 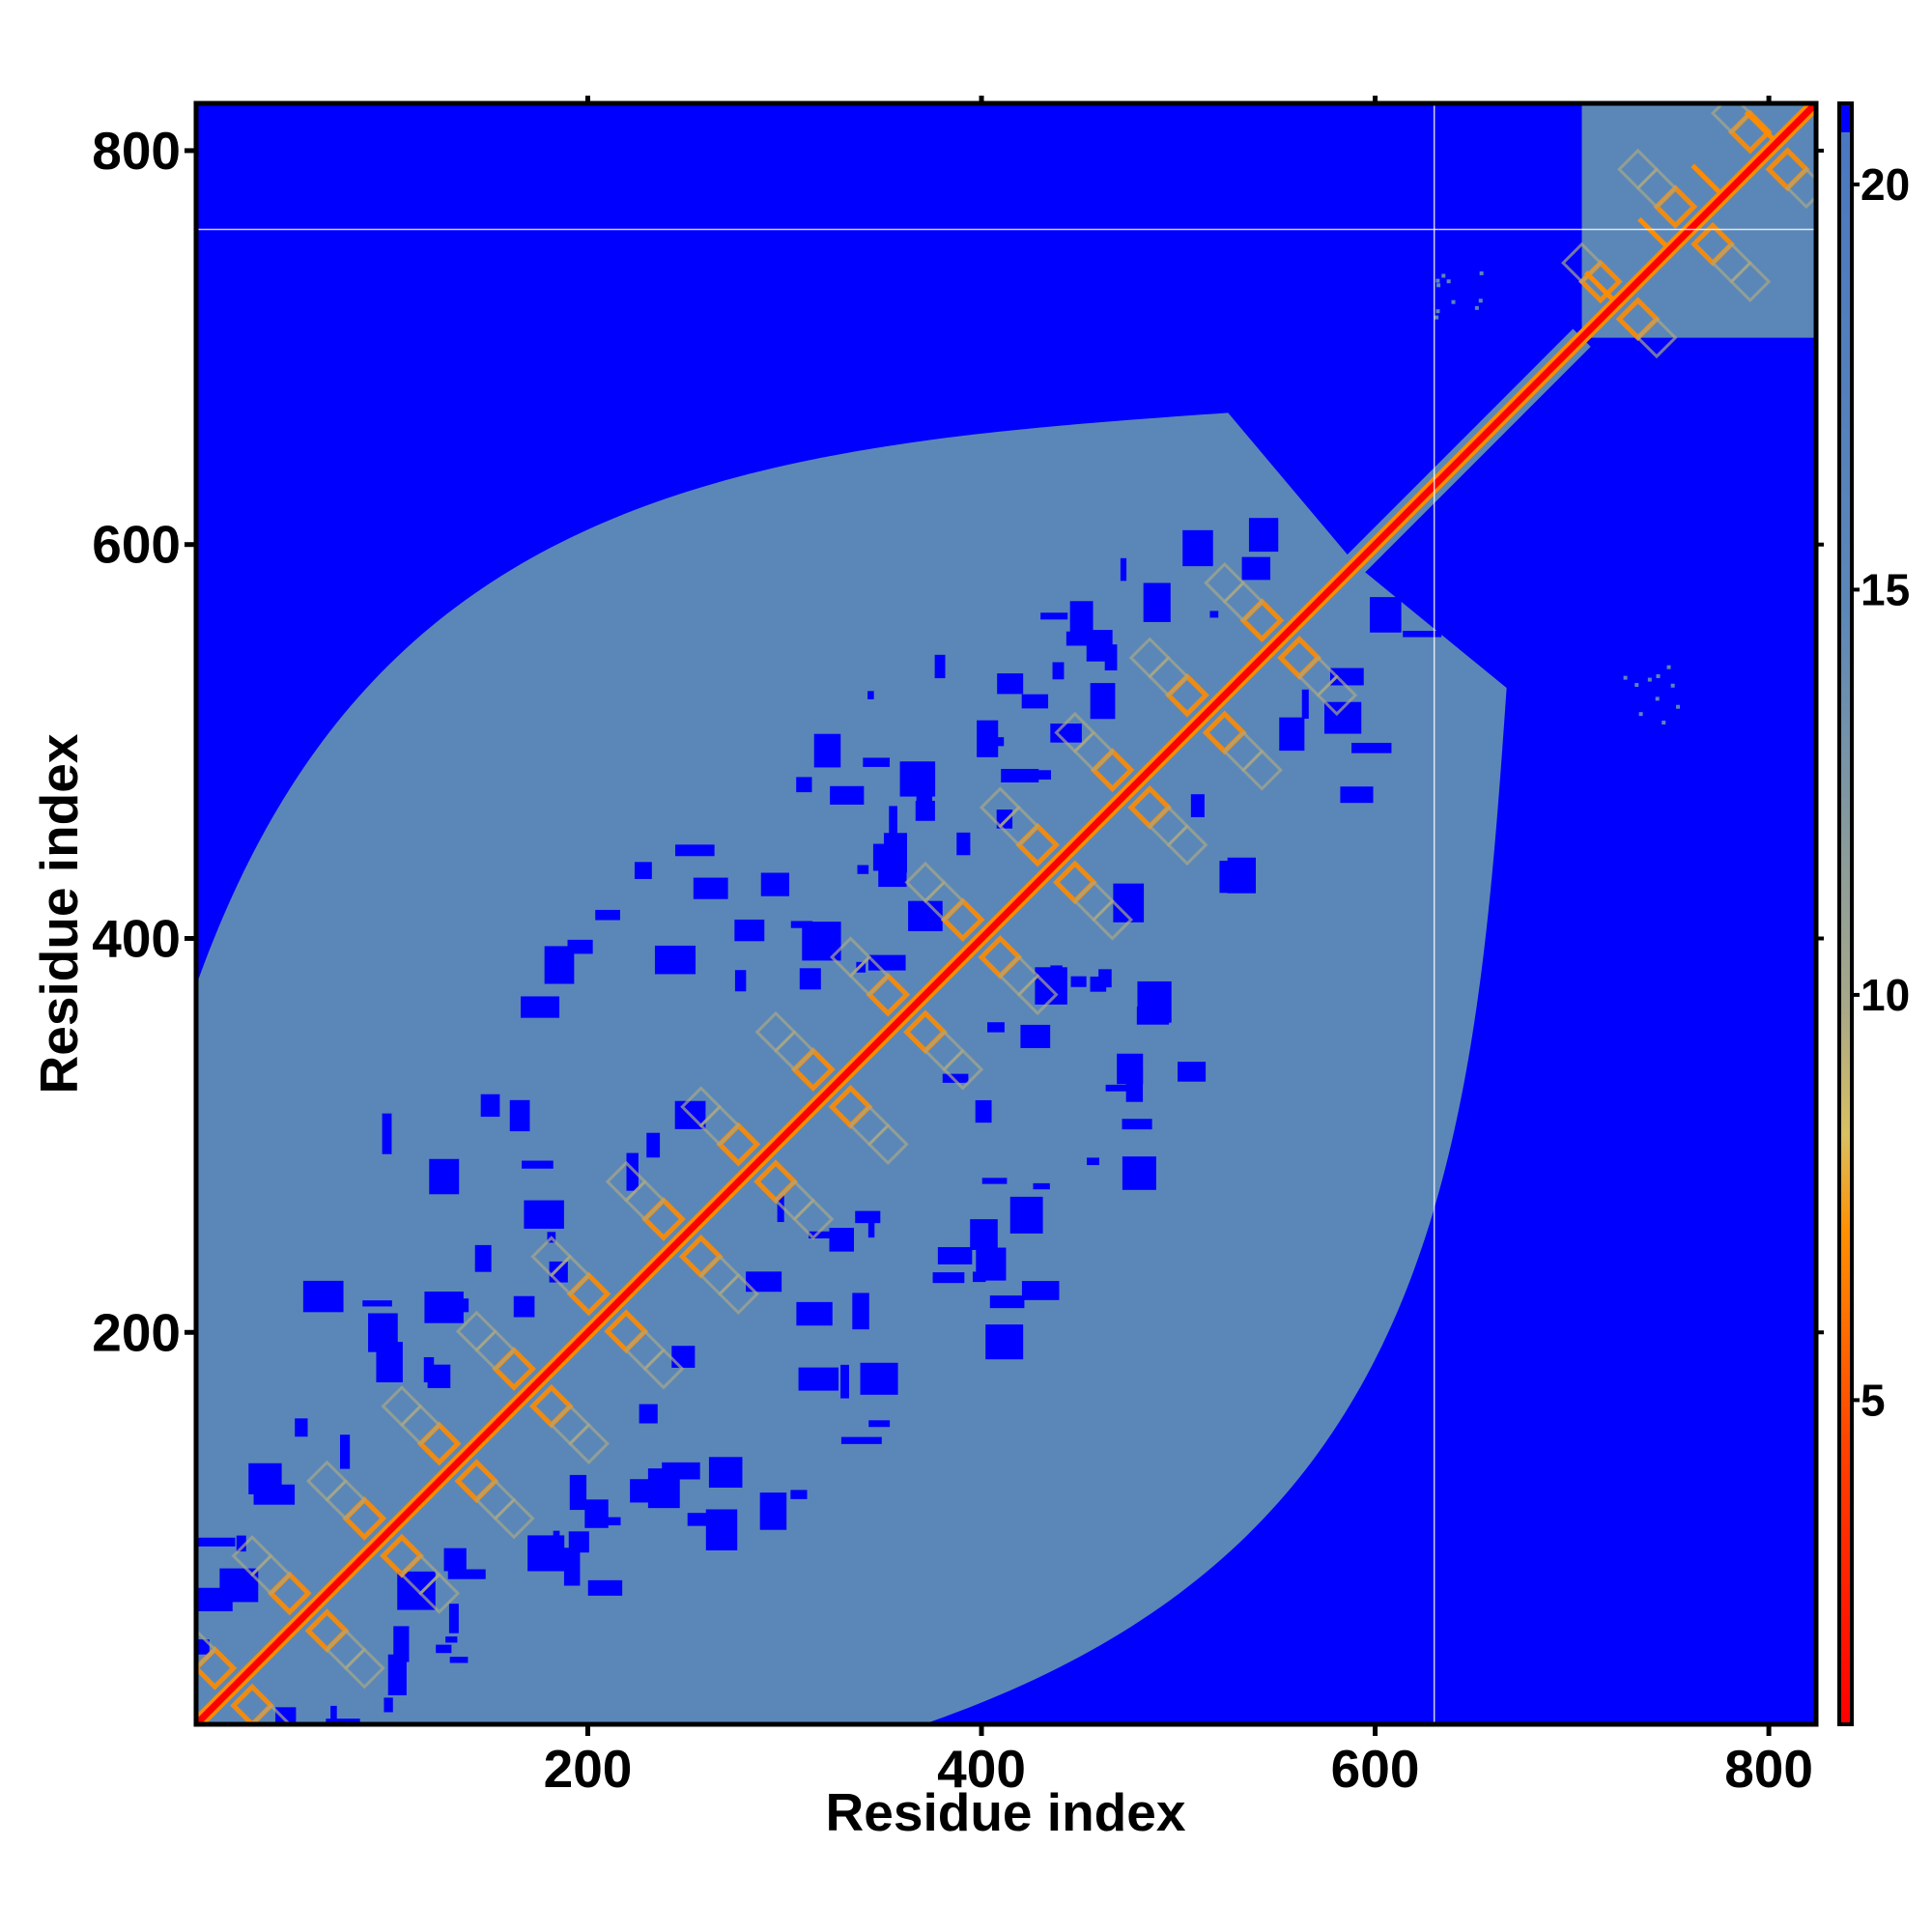 What do you see at coordinates (1885, 184) in the screenshot?
I see `colorbar-tick-label: 20` at bounding box center [1885, 184].